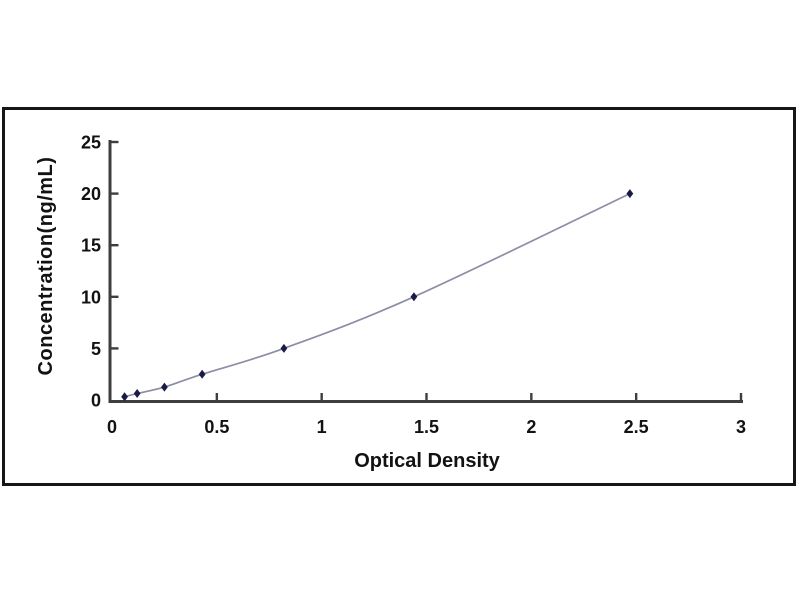 This screenshot has height=600, width=800. I want to click on x-axis-title: Optical Density, so click(427, 461).